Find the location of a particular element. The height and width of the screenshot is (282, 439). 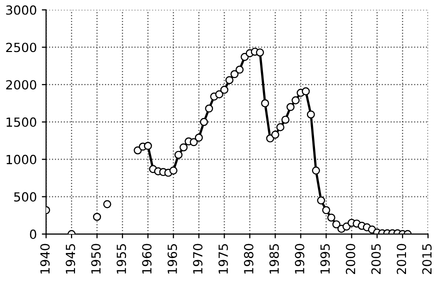

x-tick-label: 1960 is located at coordinates (147, 259).